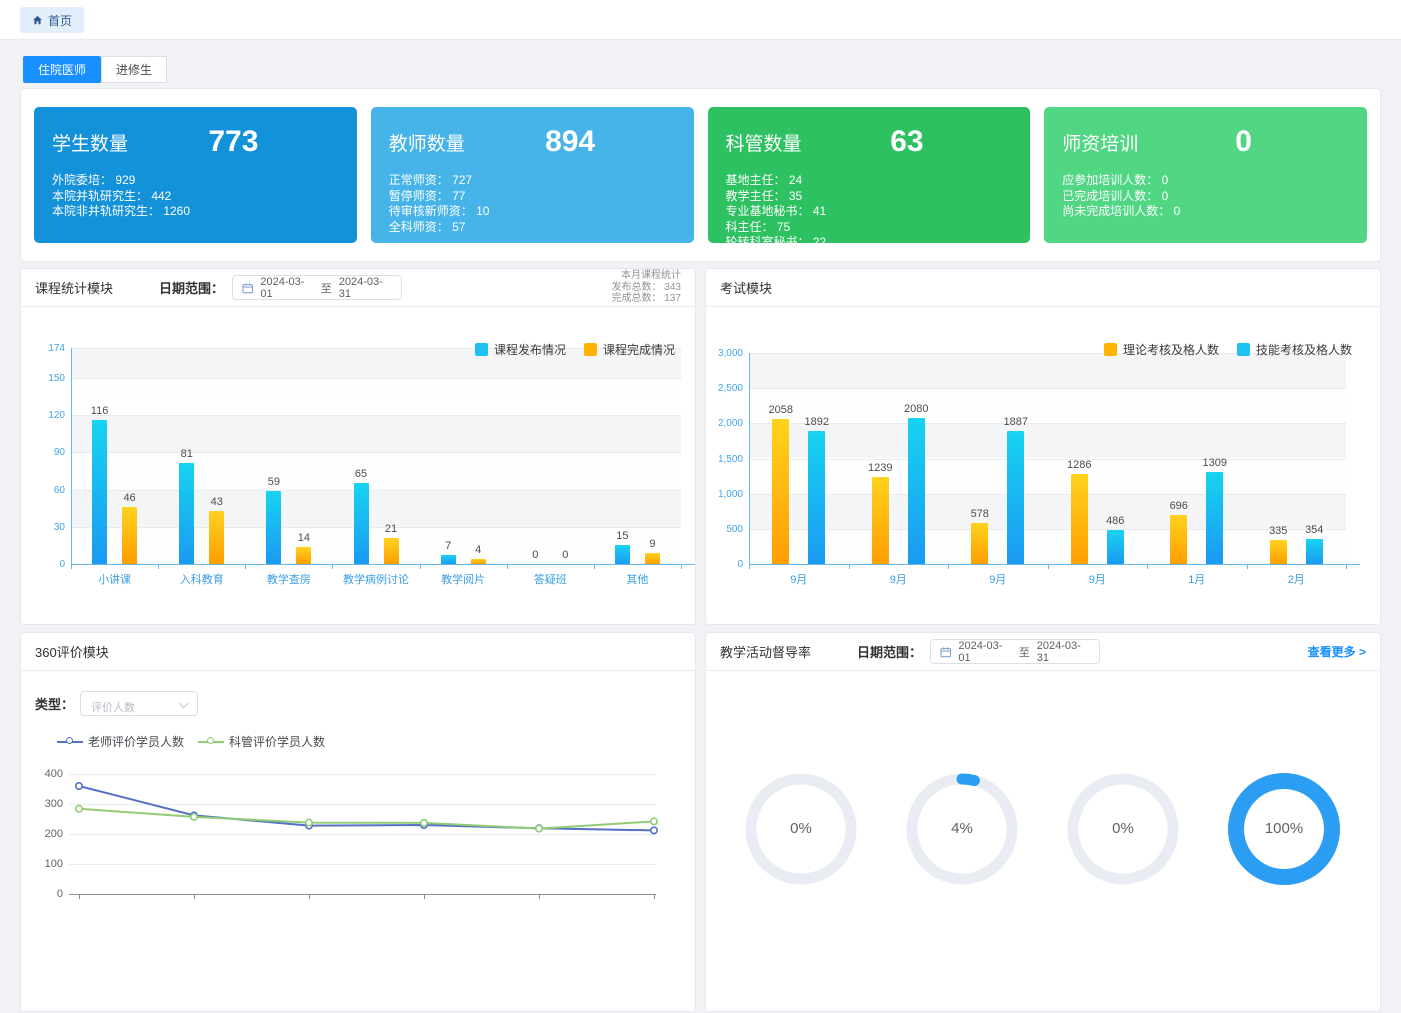  Describe the element at coordinates (734, 529) in the screenshot. I see `y-axis-label: 500` at that location.